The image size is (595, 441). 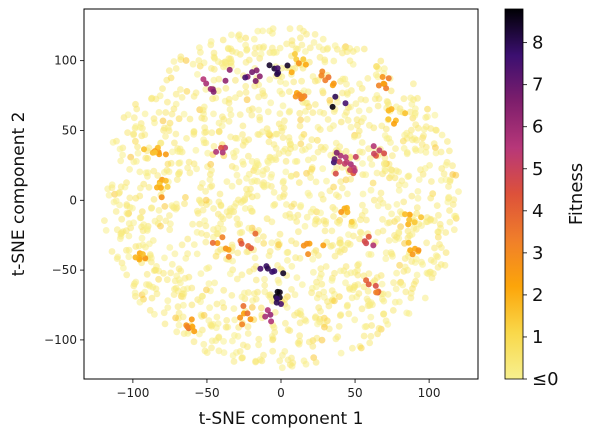 What do you see at coordinates (281, 419) in the screenshot?
I see `x-axis-label: t-SNE component 1` at bounding box center [281, 419].